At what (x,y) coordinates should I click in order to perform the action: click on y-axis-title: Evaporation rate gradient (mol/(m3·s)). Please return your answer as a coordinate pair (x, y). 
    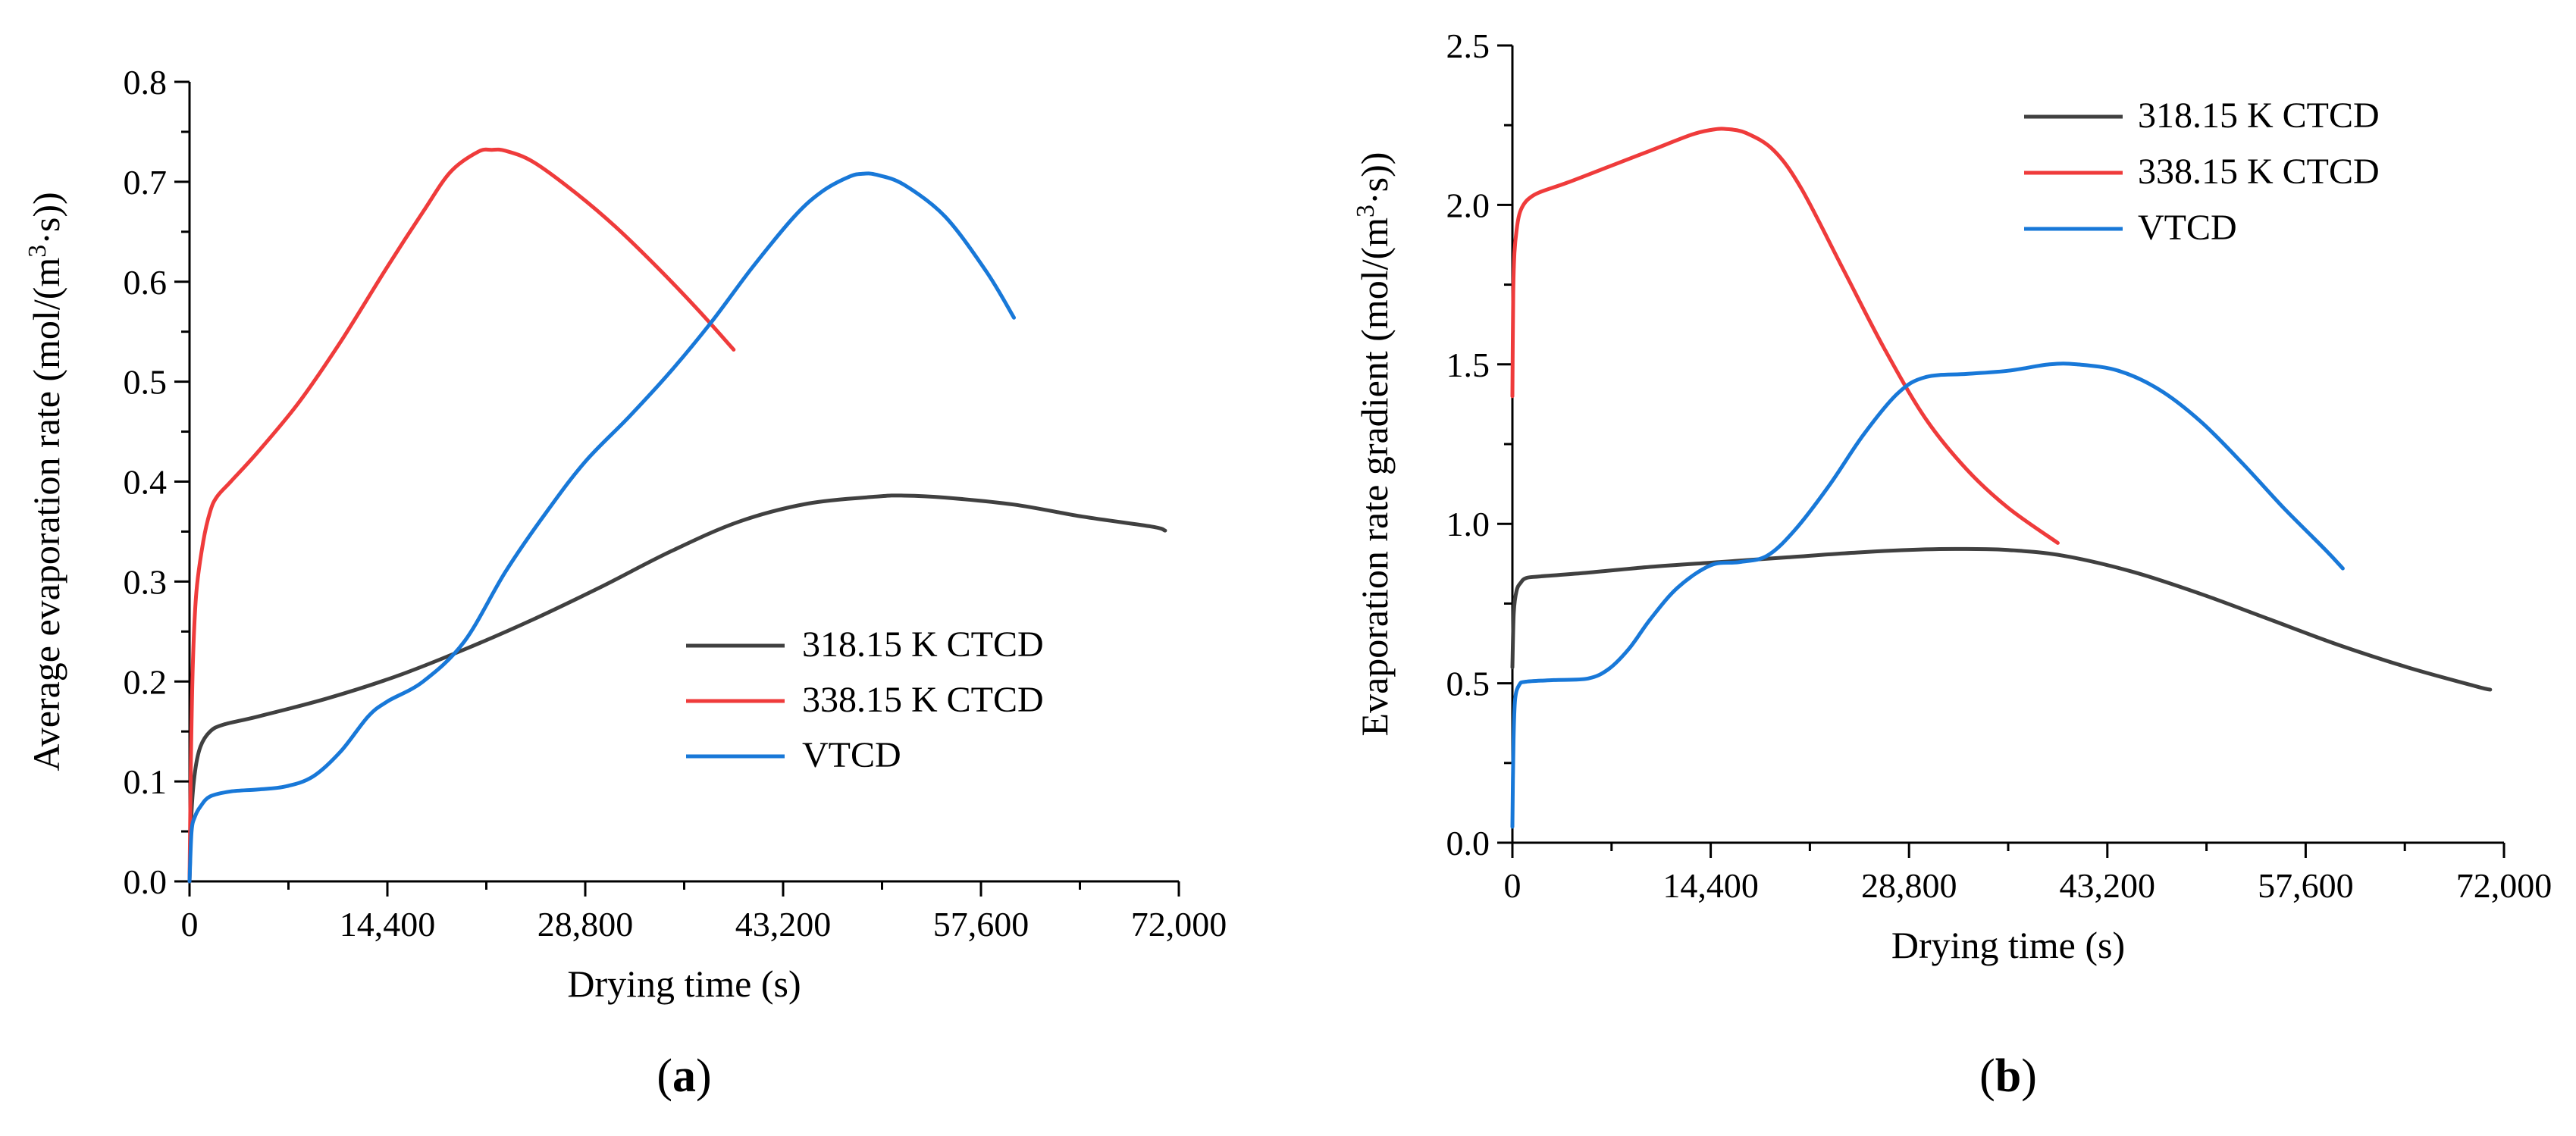
    Looking at the image, I should click on (1374, 444).